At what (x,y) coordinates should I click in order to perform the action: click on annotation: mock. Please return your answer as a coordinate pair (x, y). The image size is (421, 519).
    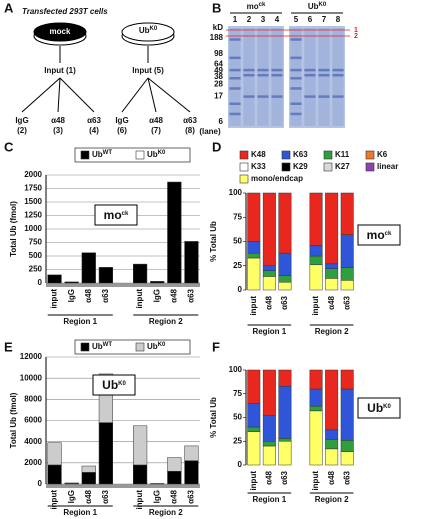
    Looking at the image, I should click on (116, 215).